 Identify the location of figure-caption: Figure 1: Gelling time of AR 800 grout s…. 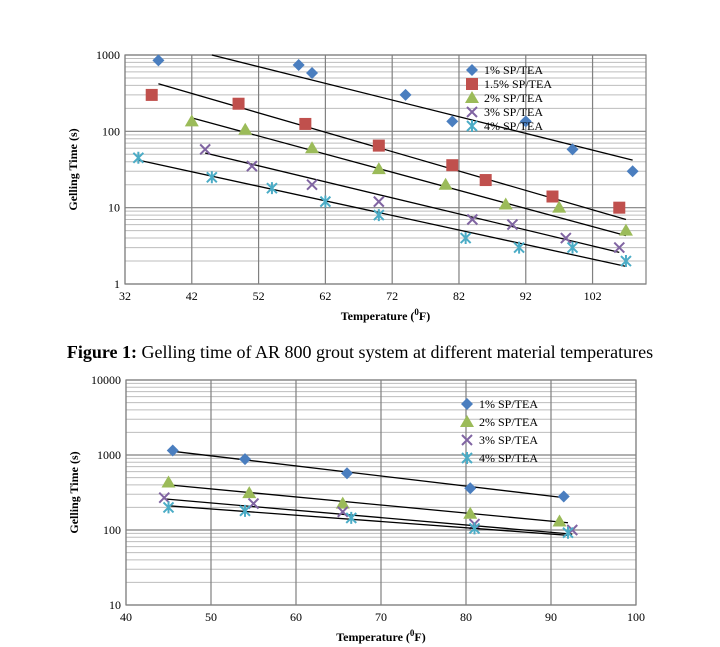
(360, 352).